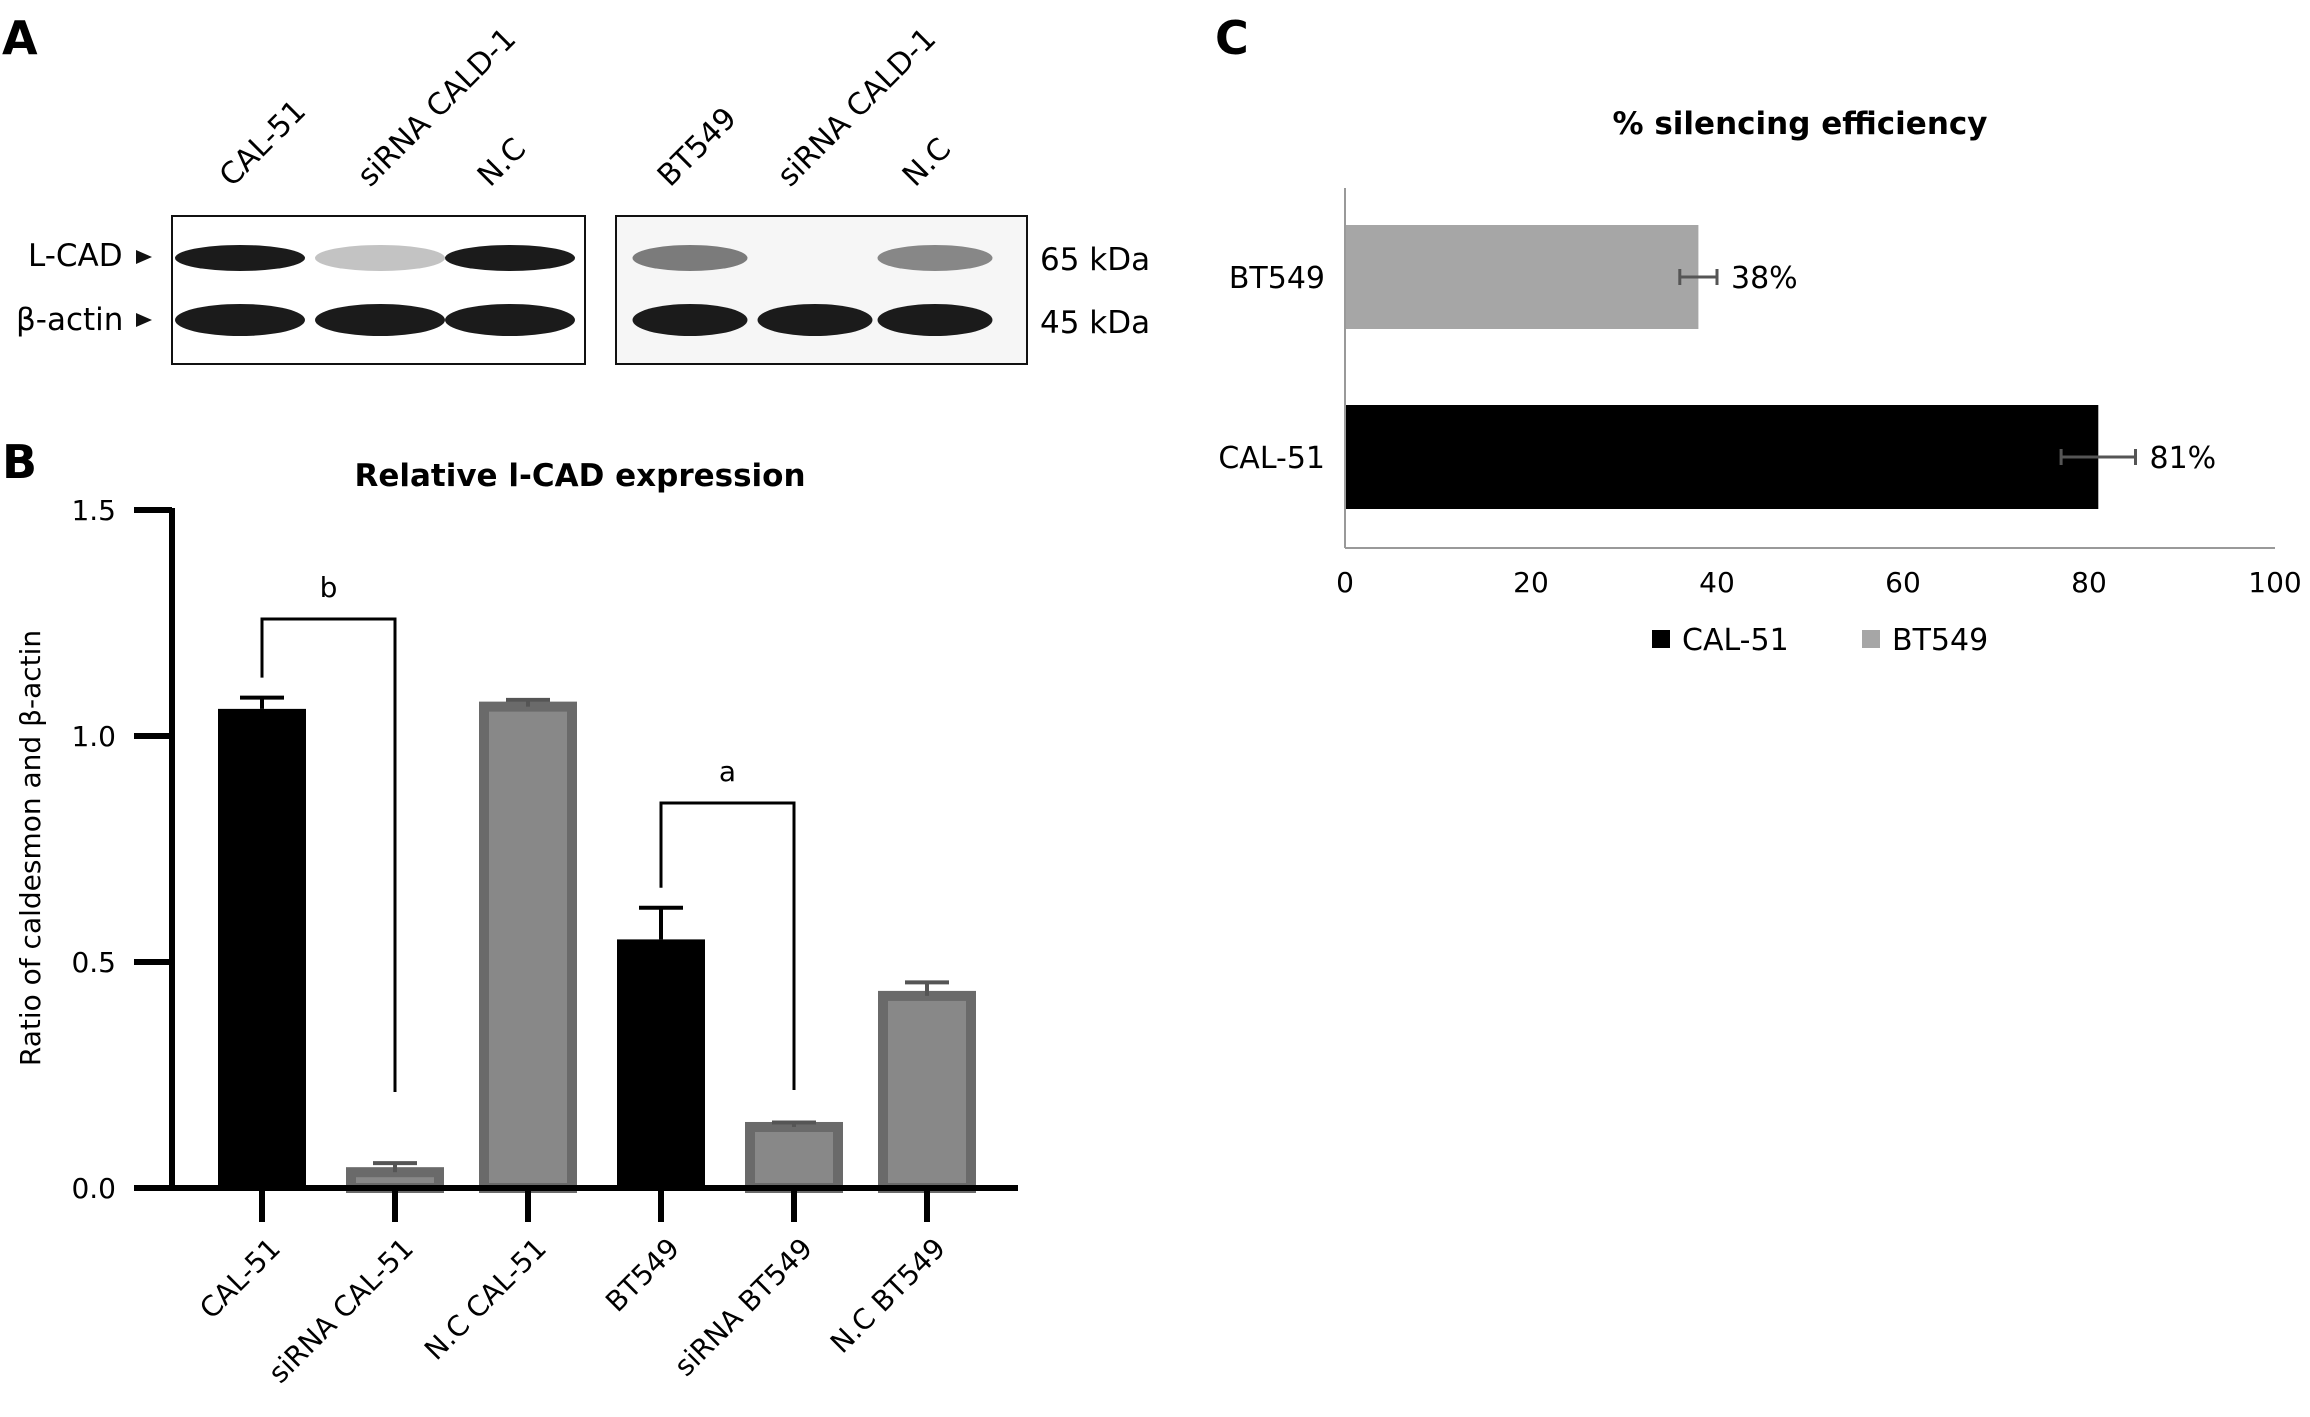  What do you see at coordinates (1345, 582) in the screenshot?
I see `chart-c-x-tick-label: 0` at bounding box center [1345, 582].